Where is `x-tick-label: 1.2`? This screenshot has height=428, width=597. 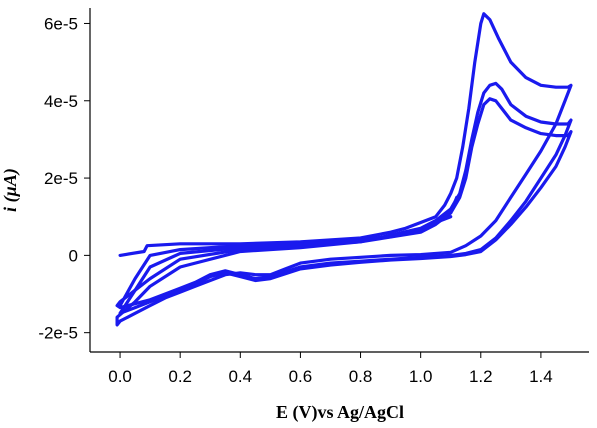 x-tick-label: 1.2 is located at coordinates (481, 376).